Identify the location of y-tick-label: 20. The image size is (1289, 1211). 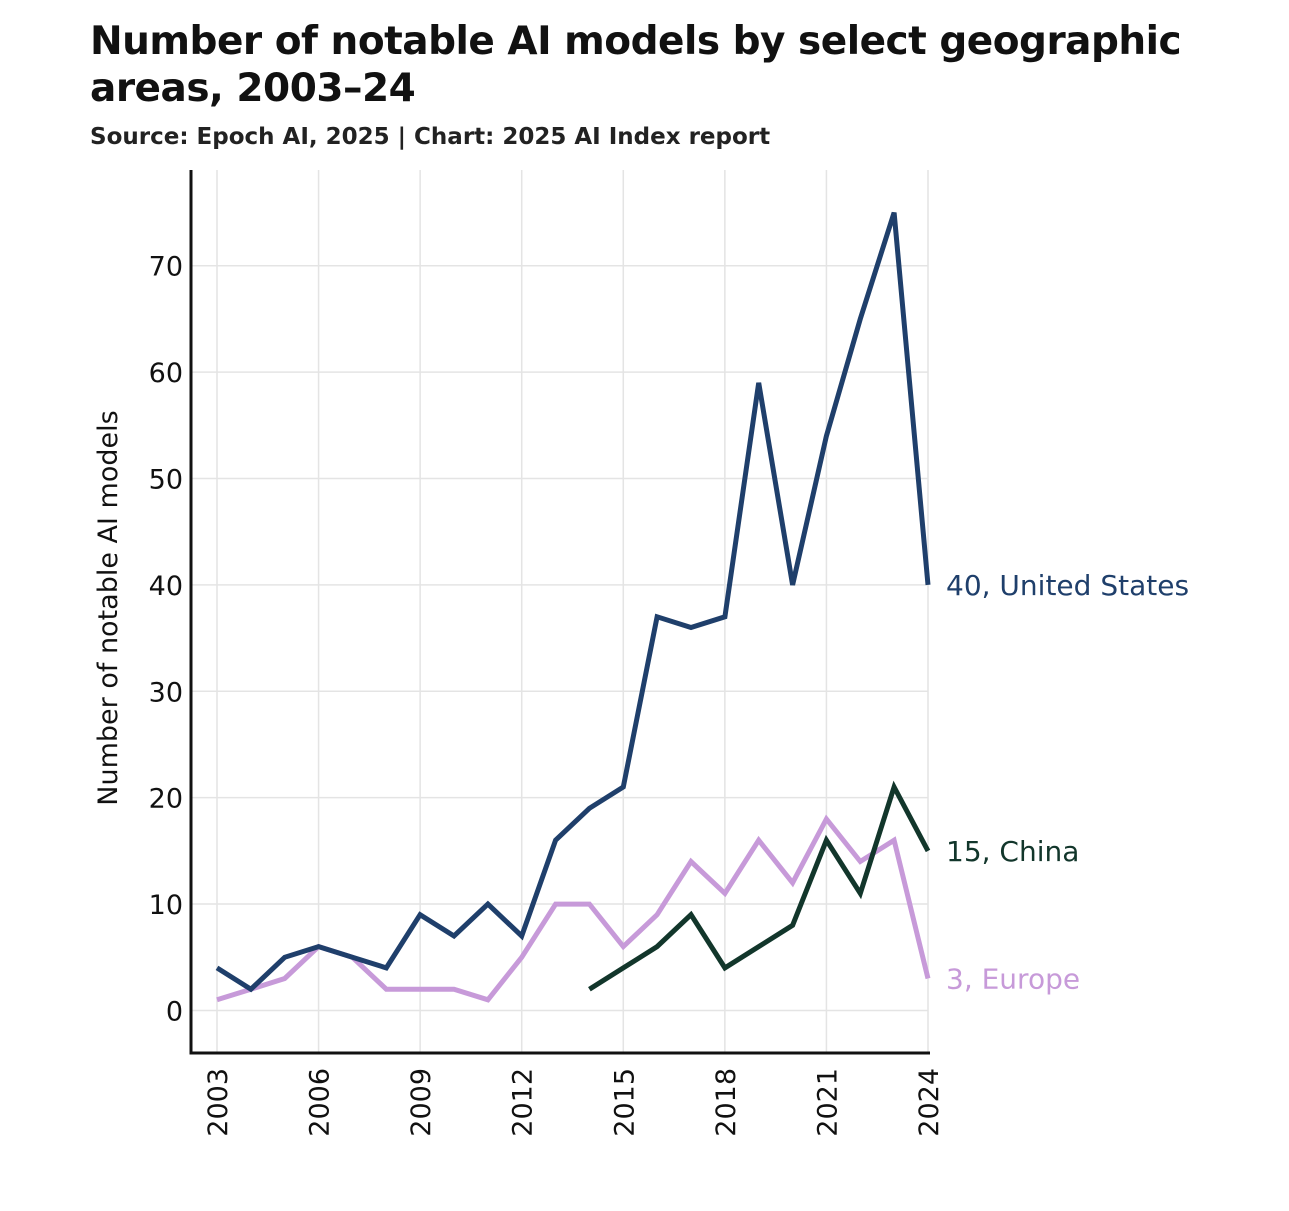
(166, 799).